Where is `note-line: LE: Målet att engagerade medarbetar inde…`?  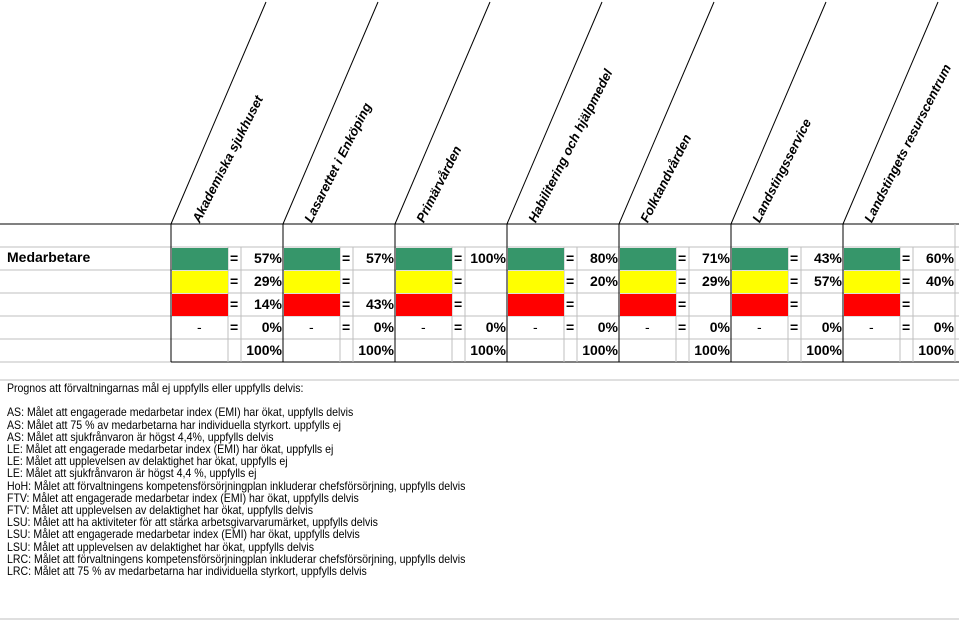
note-line: LE: Målet att engagerade medarbetar inde… is located at coordinates (170, 449).